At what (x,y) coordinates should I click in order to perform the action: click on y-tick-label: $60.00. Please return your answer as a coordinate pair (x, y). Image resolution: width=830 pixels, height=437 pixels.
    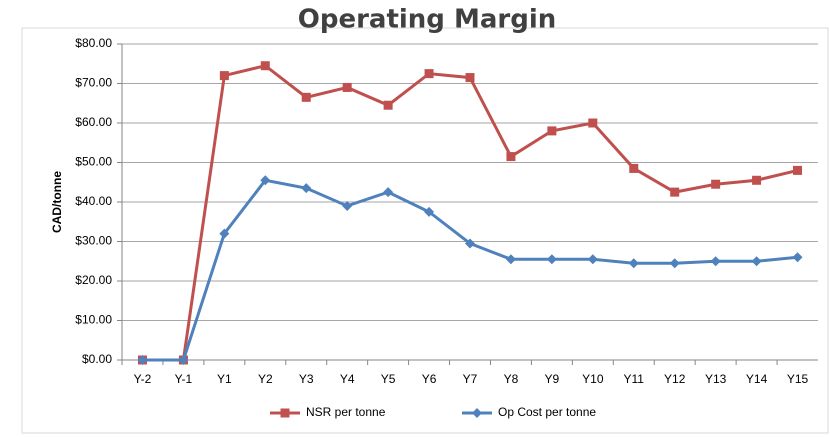
    Looking at the image, I should click on (93, 122).